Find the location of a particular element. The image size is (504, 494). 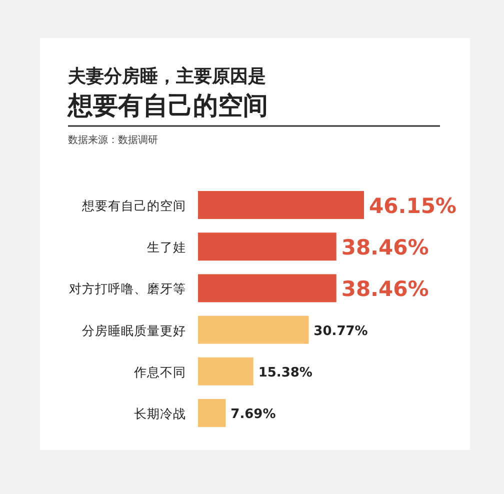

y-tick-label: 生了娃 is located at coordinates (166, 247).